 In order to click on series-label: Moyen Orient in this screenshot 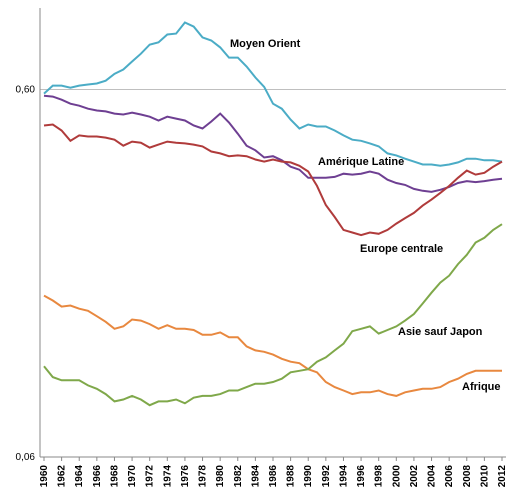, I will do `click(265, 44)`.